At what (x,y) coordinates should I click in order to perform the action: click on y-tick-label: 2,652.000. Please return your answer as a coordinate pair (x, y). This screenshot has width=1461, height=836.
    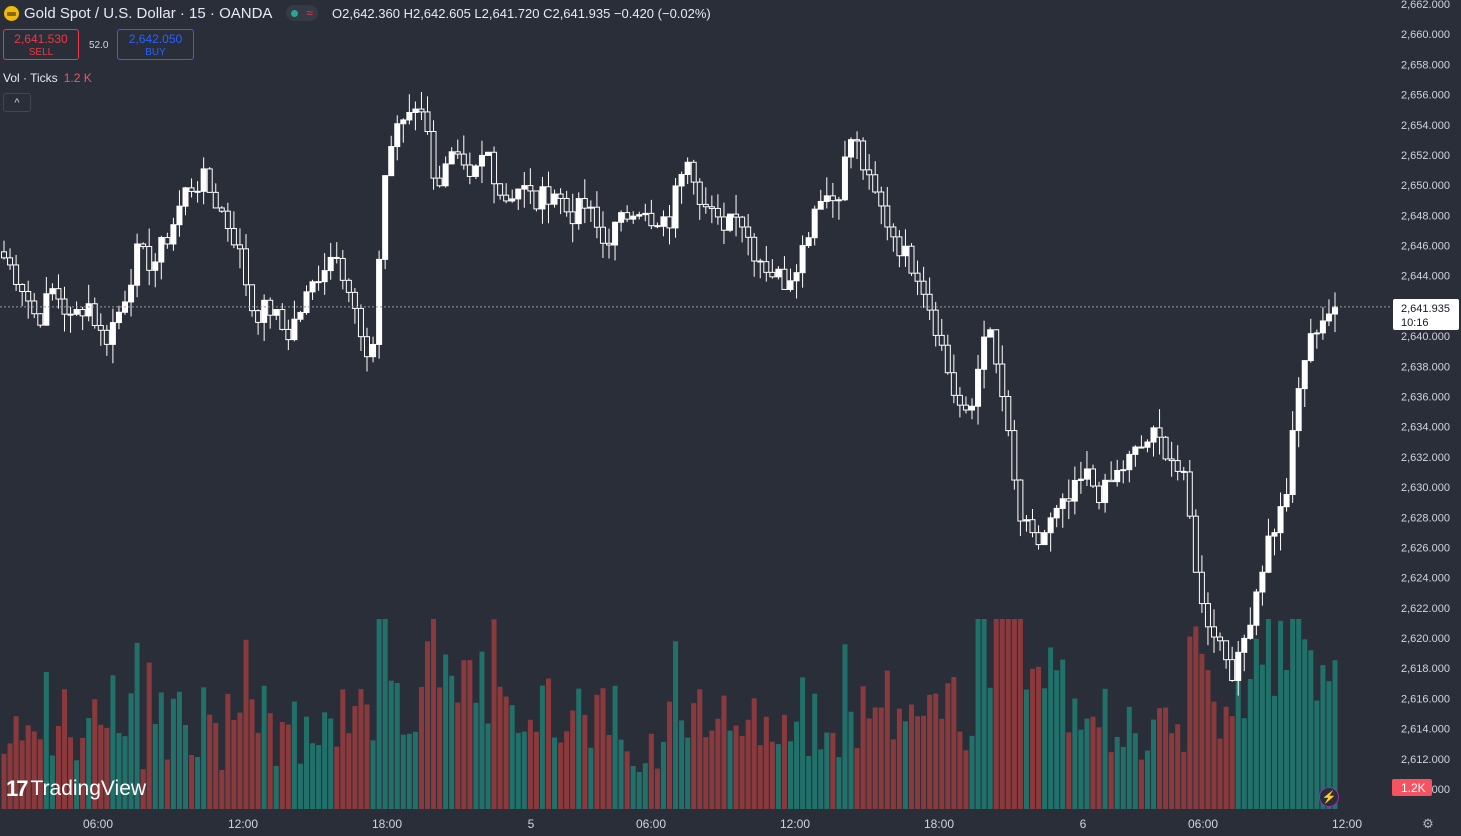
    Looking at the image, I should click on (1425, 156).